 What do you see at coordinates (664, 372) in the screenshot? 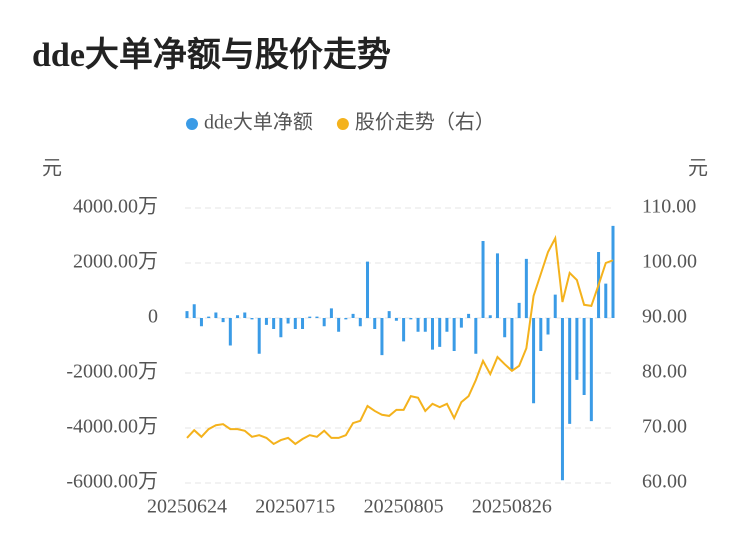
I see `y2-tick-label: 80.00` at bounding box center [664, 372].